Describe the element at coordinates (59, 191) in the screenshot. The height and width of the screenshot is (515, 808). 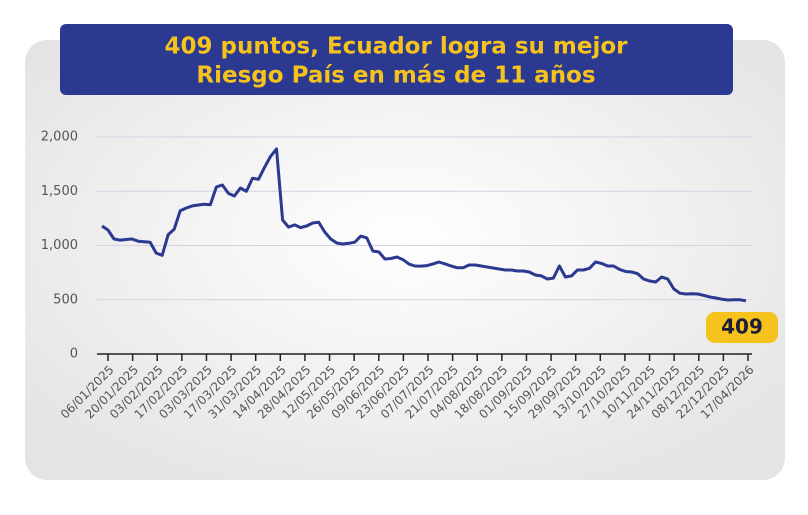
I see `y-tick-label: 1,500` at that location.